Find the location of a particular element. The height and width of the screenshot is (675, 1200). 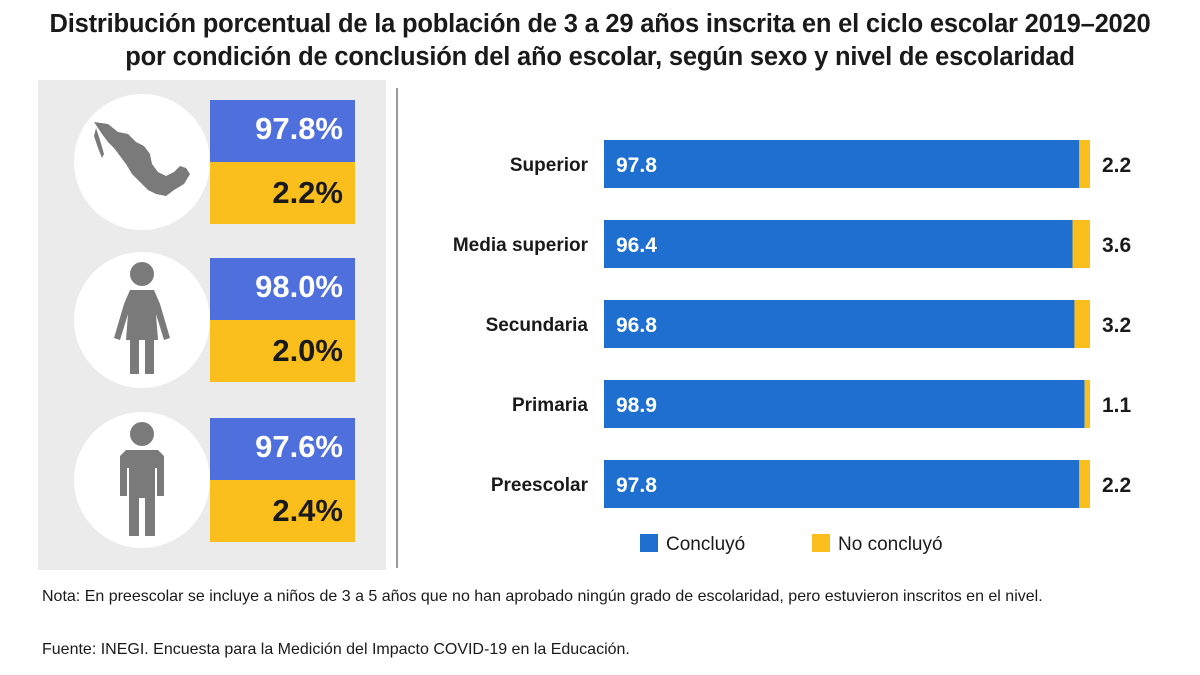

legend-label-no-concluyo: No concluyó is located at coordinates (890, 544).